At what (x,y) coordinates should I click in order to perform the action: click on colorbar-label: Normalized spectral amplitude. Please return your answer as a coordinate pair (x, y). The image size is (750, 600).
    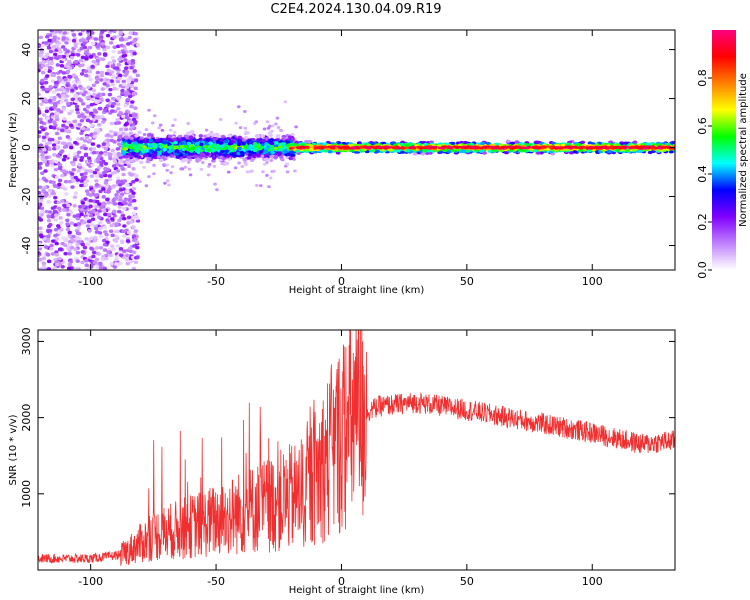
    Looking at the image, I should click on (743, 150).